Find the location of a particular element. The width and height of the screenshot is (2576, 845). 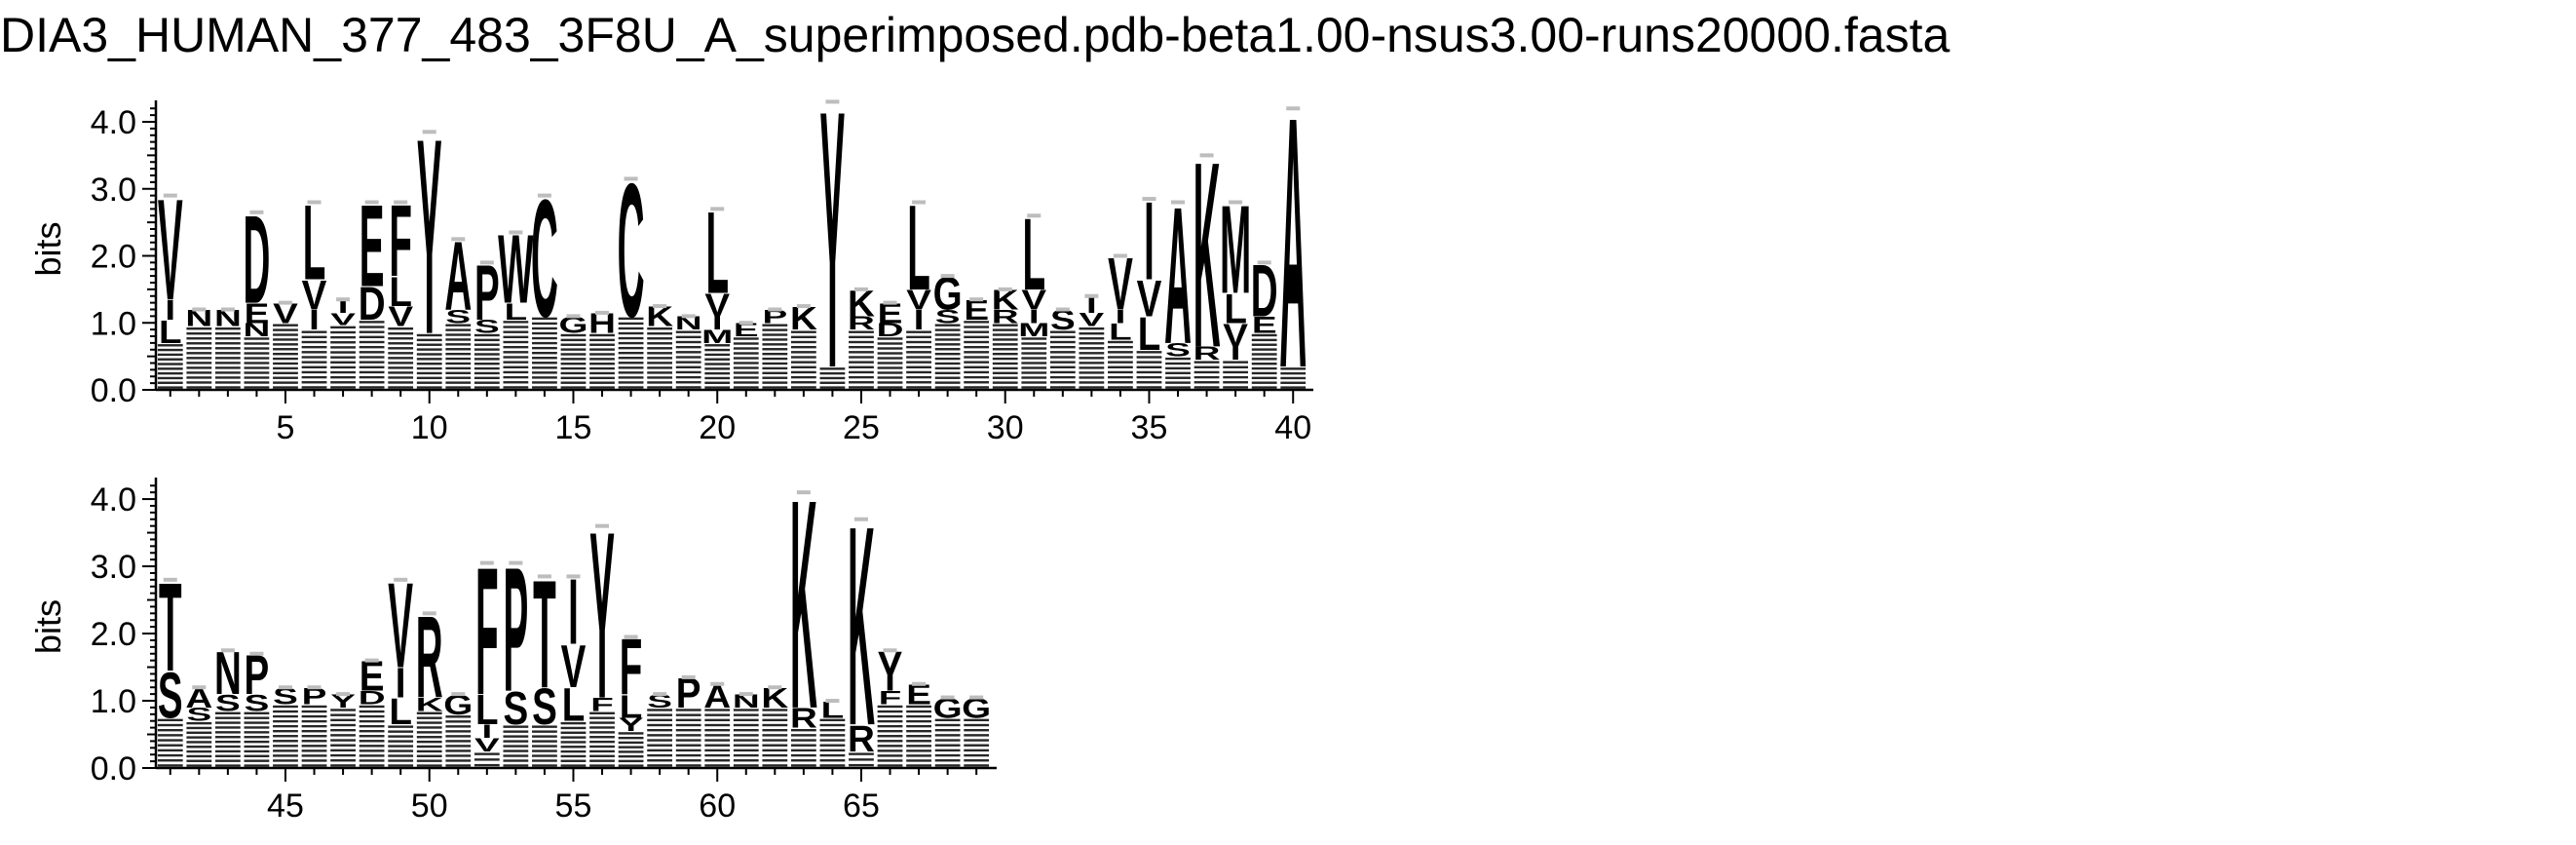

logo-column: SP is located at coordinates (257, 706).